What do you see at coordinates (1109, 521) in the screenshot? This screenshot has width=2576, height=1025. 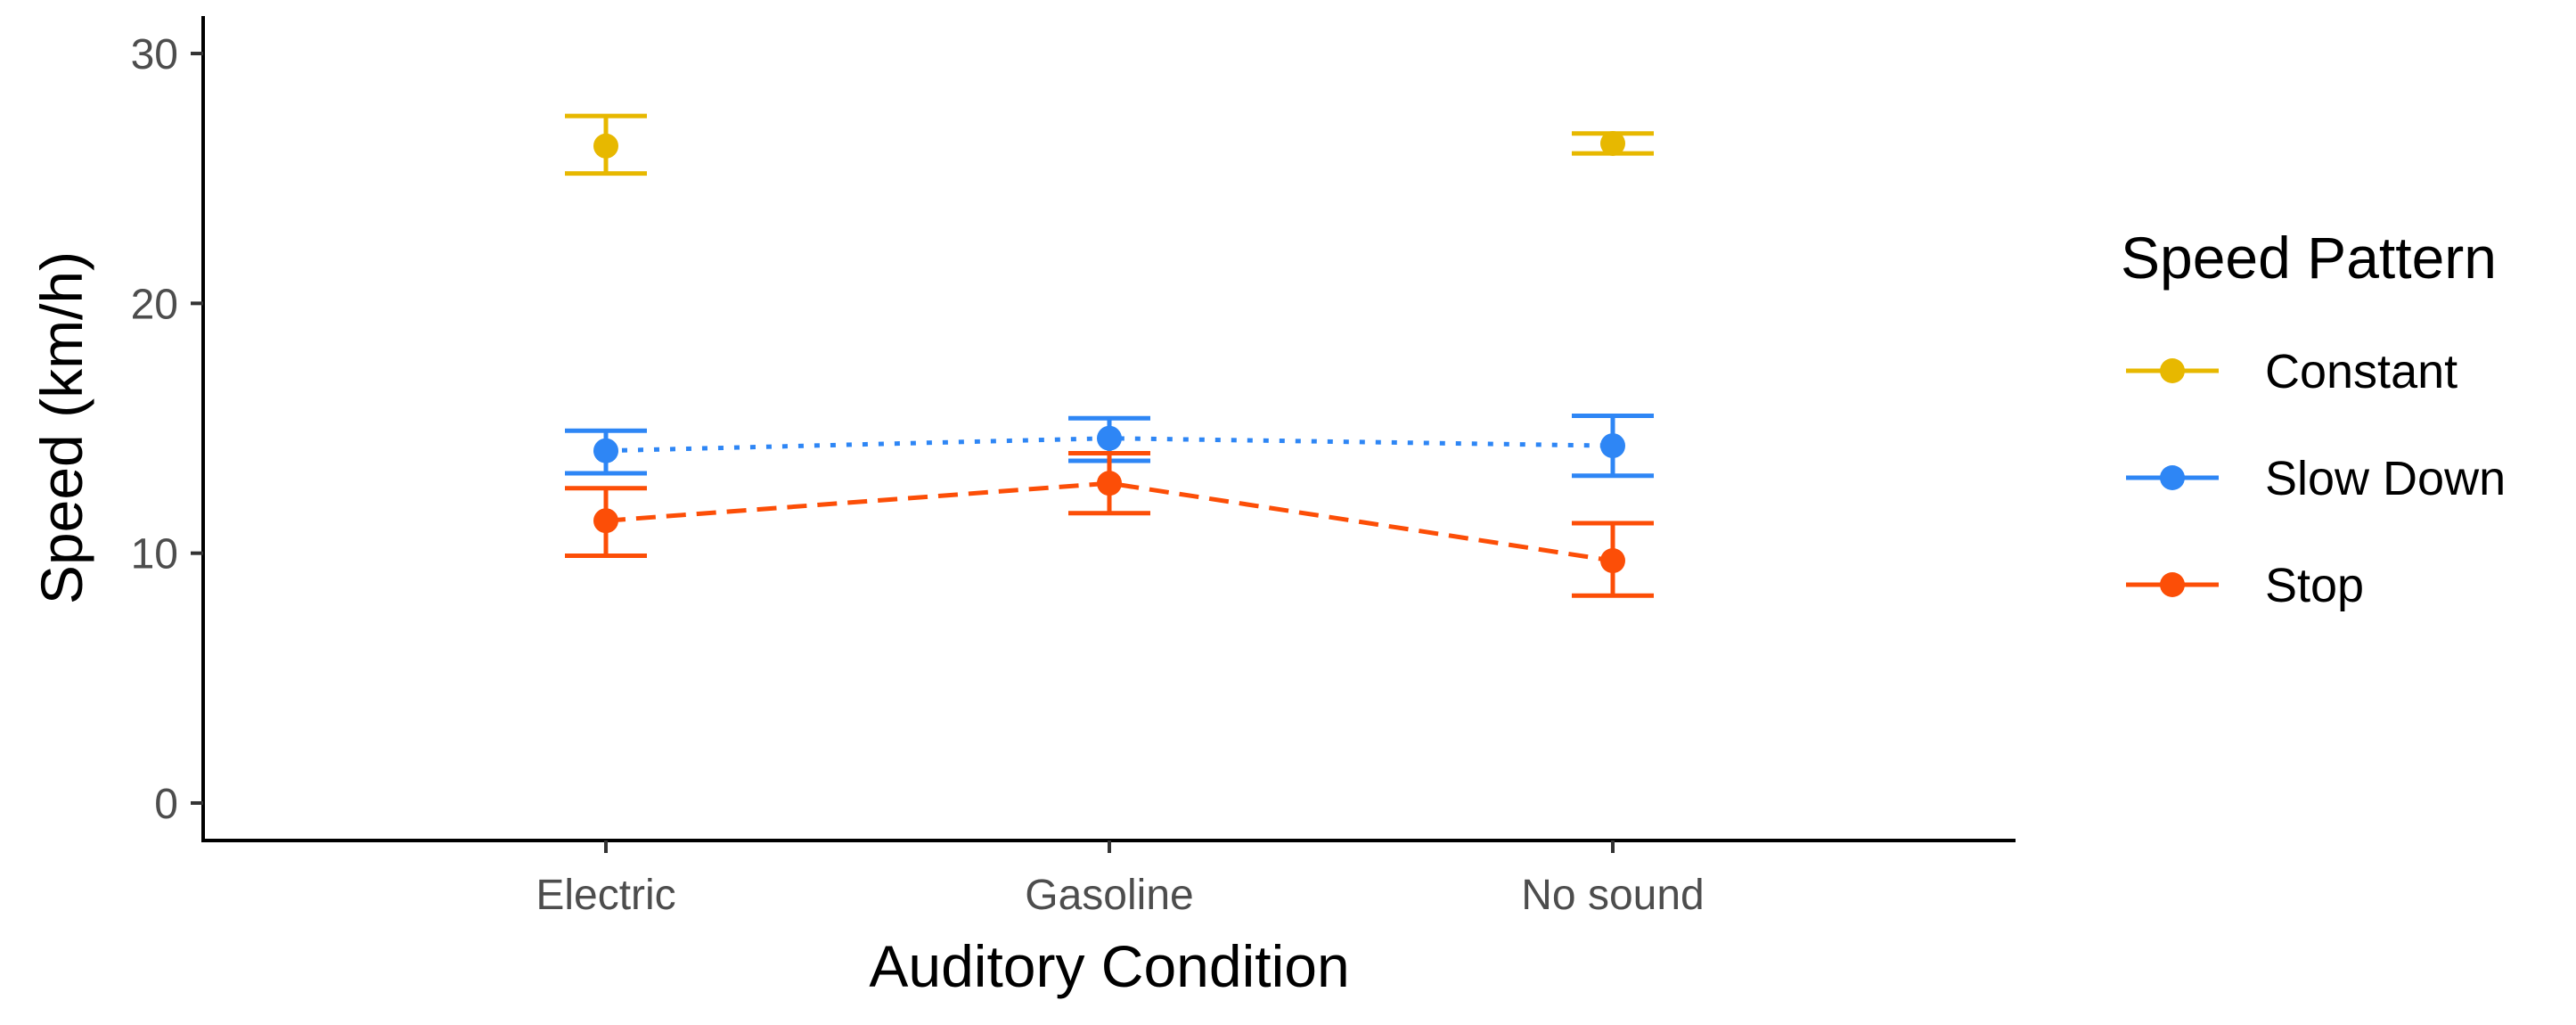 I see `series-line-stop` at bounding box center [1109, 521].